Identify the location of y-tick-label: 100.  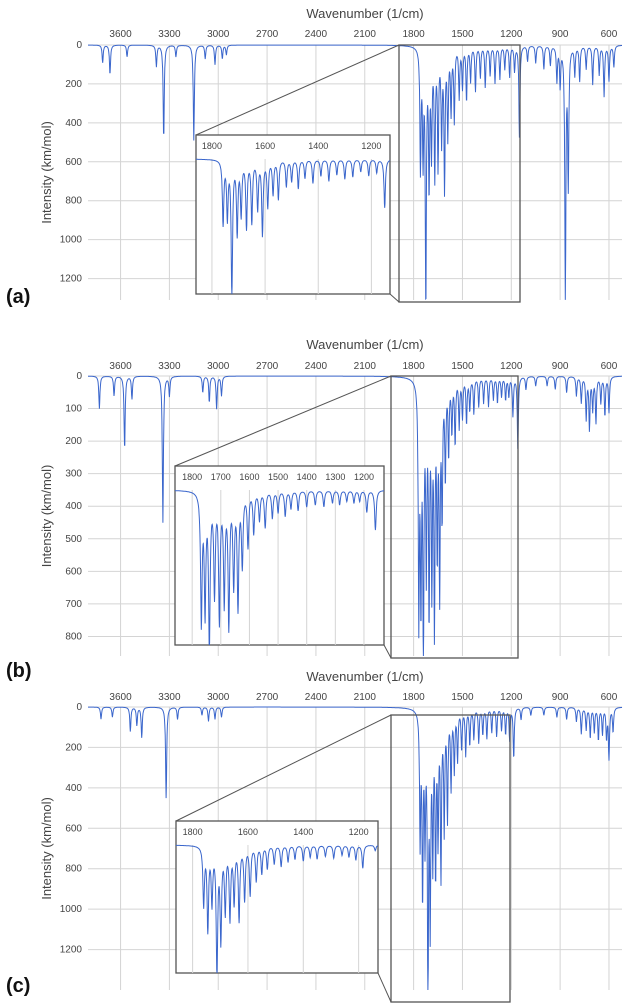
(73, 409).